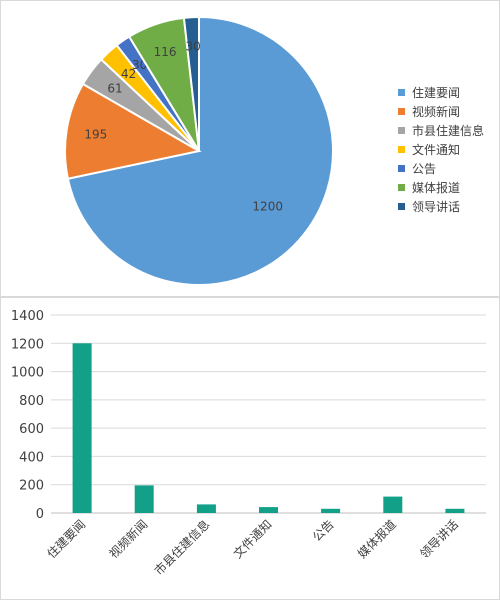  What do you see at coordinates (27, 344) in the screenshot?
I see `y-tick-label: 1200` at bounding box center [27, 344].